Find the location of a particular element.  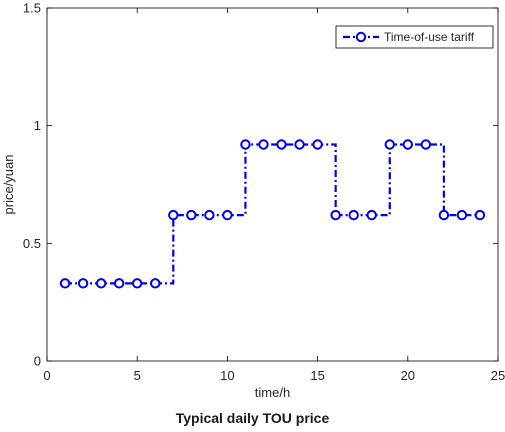

legend: Time-of-use tariff is located at coordinates (414, 37).